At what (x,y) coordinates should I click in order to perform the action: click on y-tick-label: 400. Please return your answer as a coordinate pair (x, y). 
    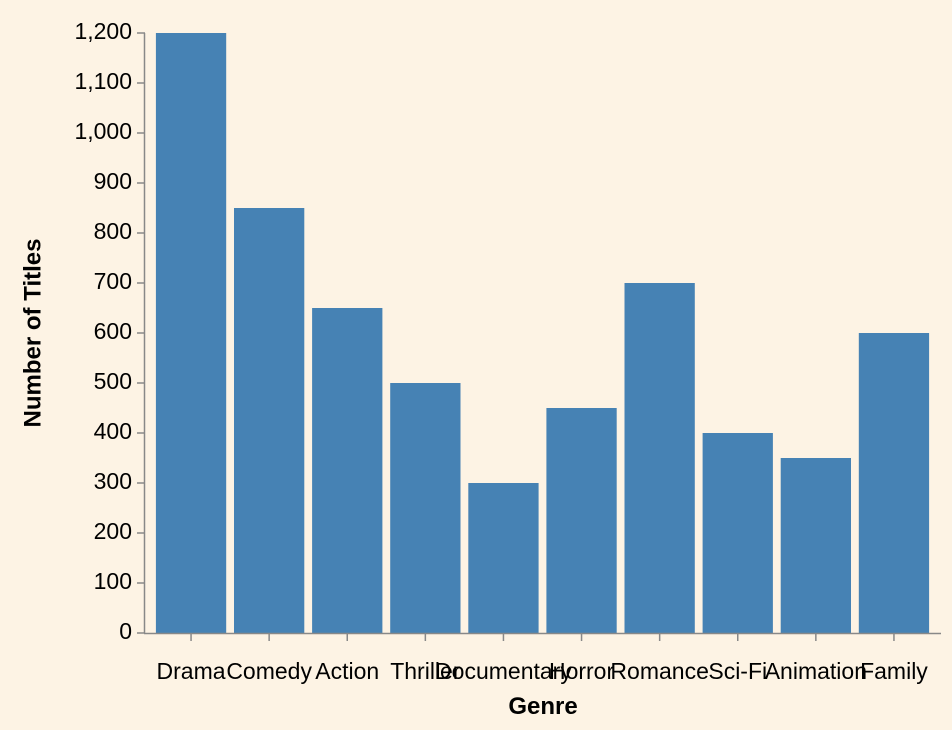
    Looking at the image, I should click on (113, 431).